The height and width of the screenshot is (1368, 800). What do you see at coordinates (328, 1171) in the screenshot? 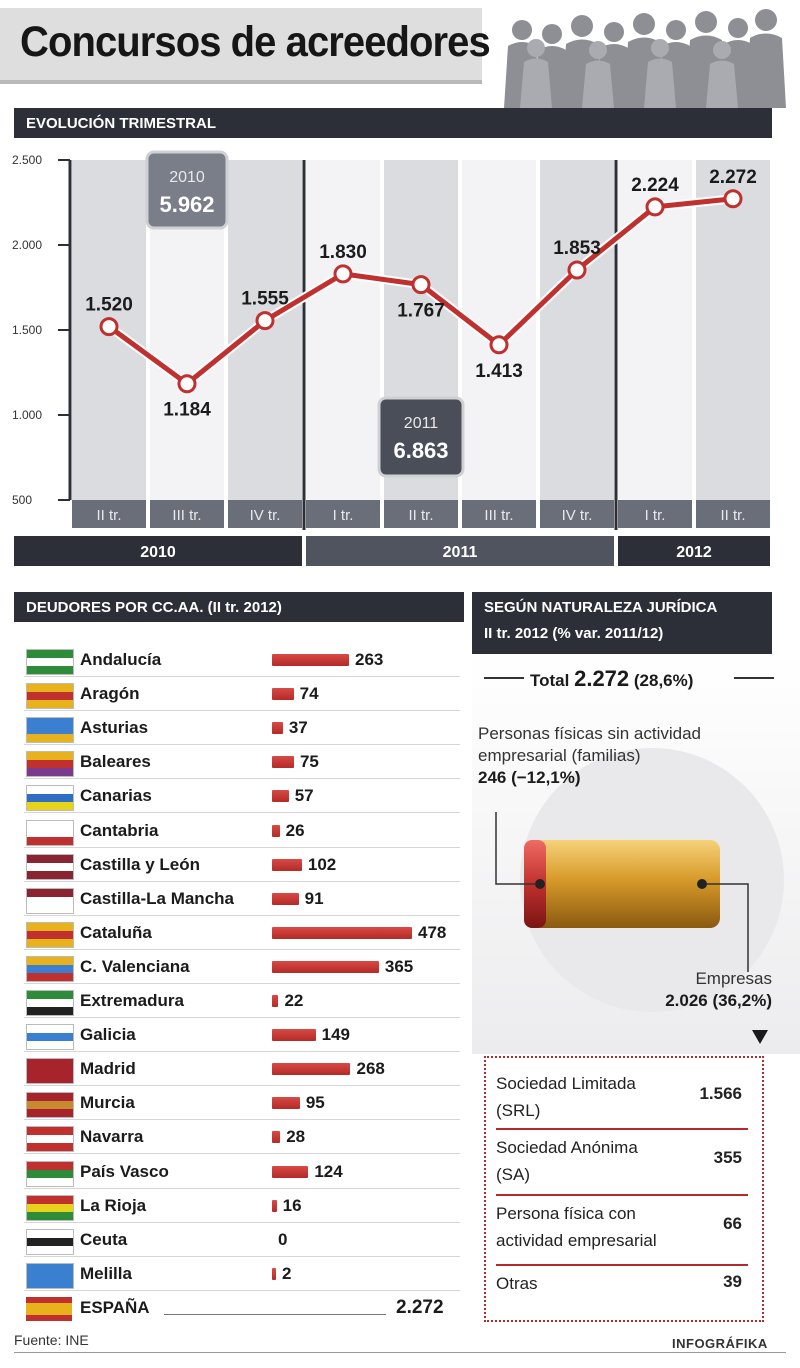
I see `region-value: 124` at bounding box center [328, 1171].